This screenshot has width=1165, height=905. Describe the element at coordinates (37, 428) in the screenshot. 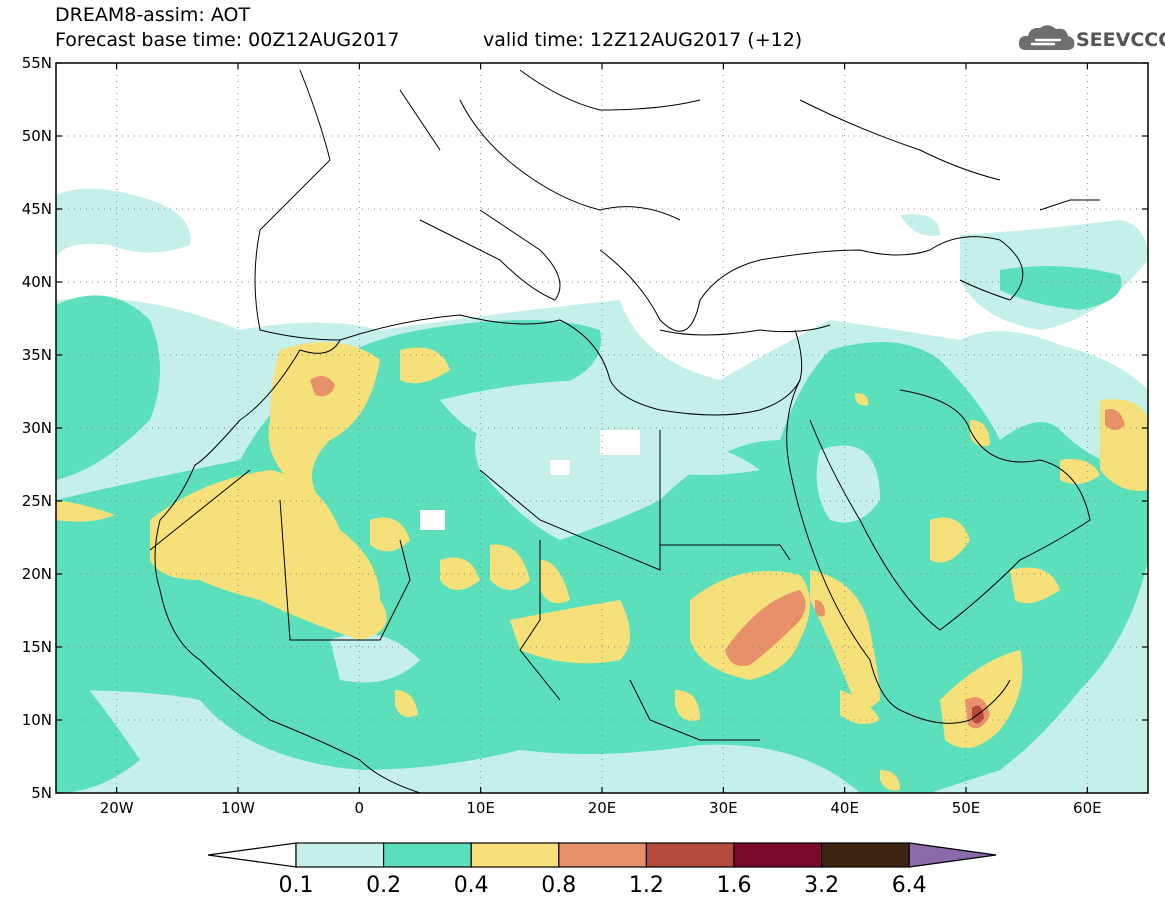

I see `lat-tick-label: 30N` at that location.